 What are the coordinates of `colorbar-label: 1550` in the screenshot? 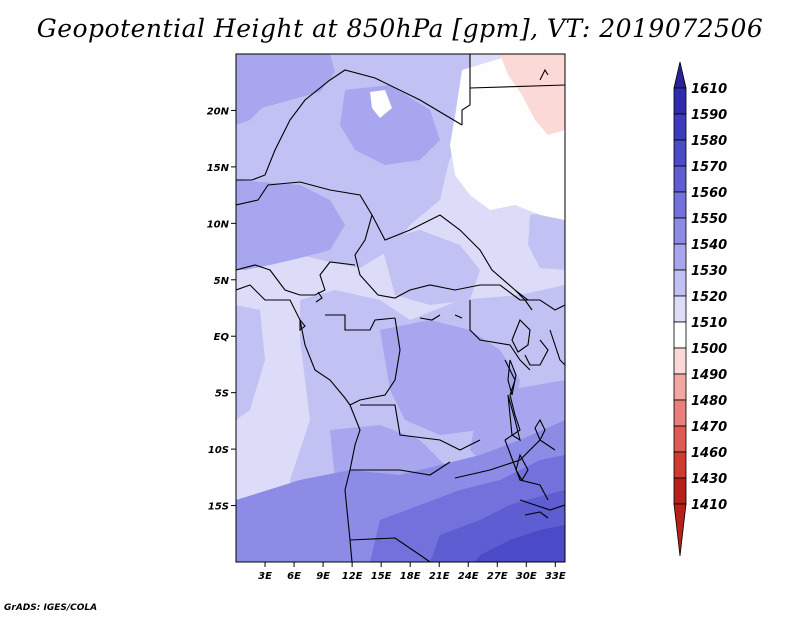 It's located at (709, 219).